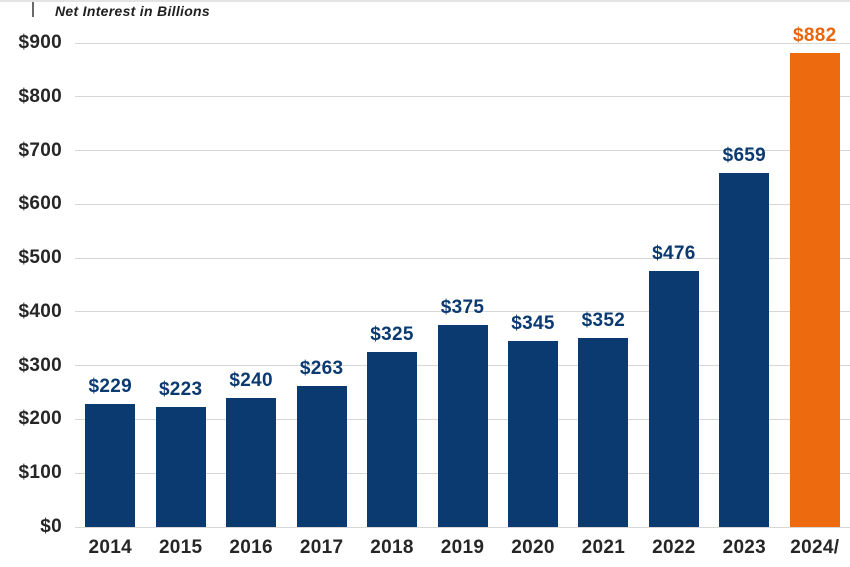  What do you see at coordinates (603, 547) in the screenshot?
I see `x-tick-label: 2021` at bounding box center [603, 547].